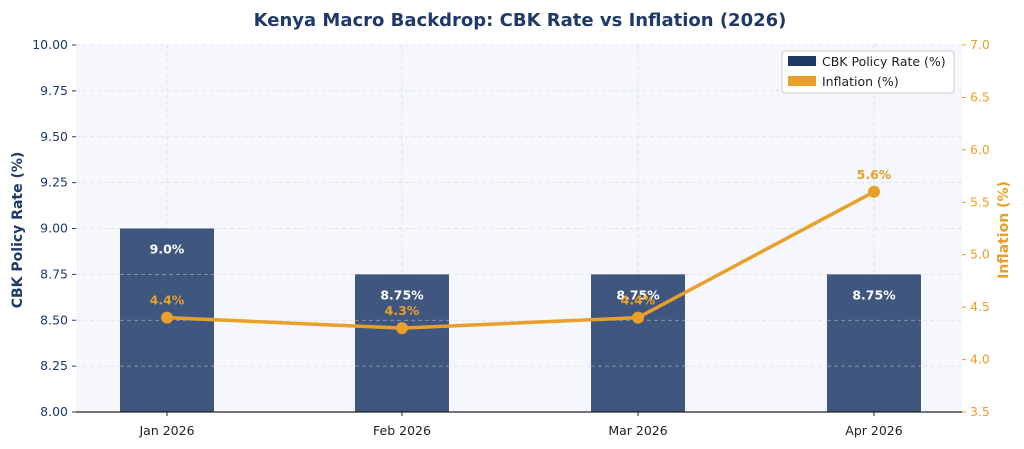 This screenshot has width=1024, height=449. I want to click on line-label: 5.6%, so click(874, 174).